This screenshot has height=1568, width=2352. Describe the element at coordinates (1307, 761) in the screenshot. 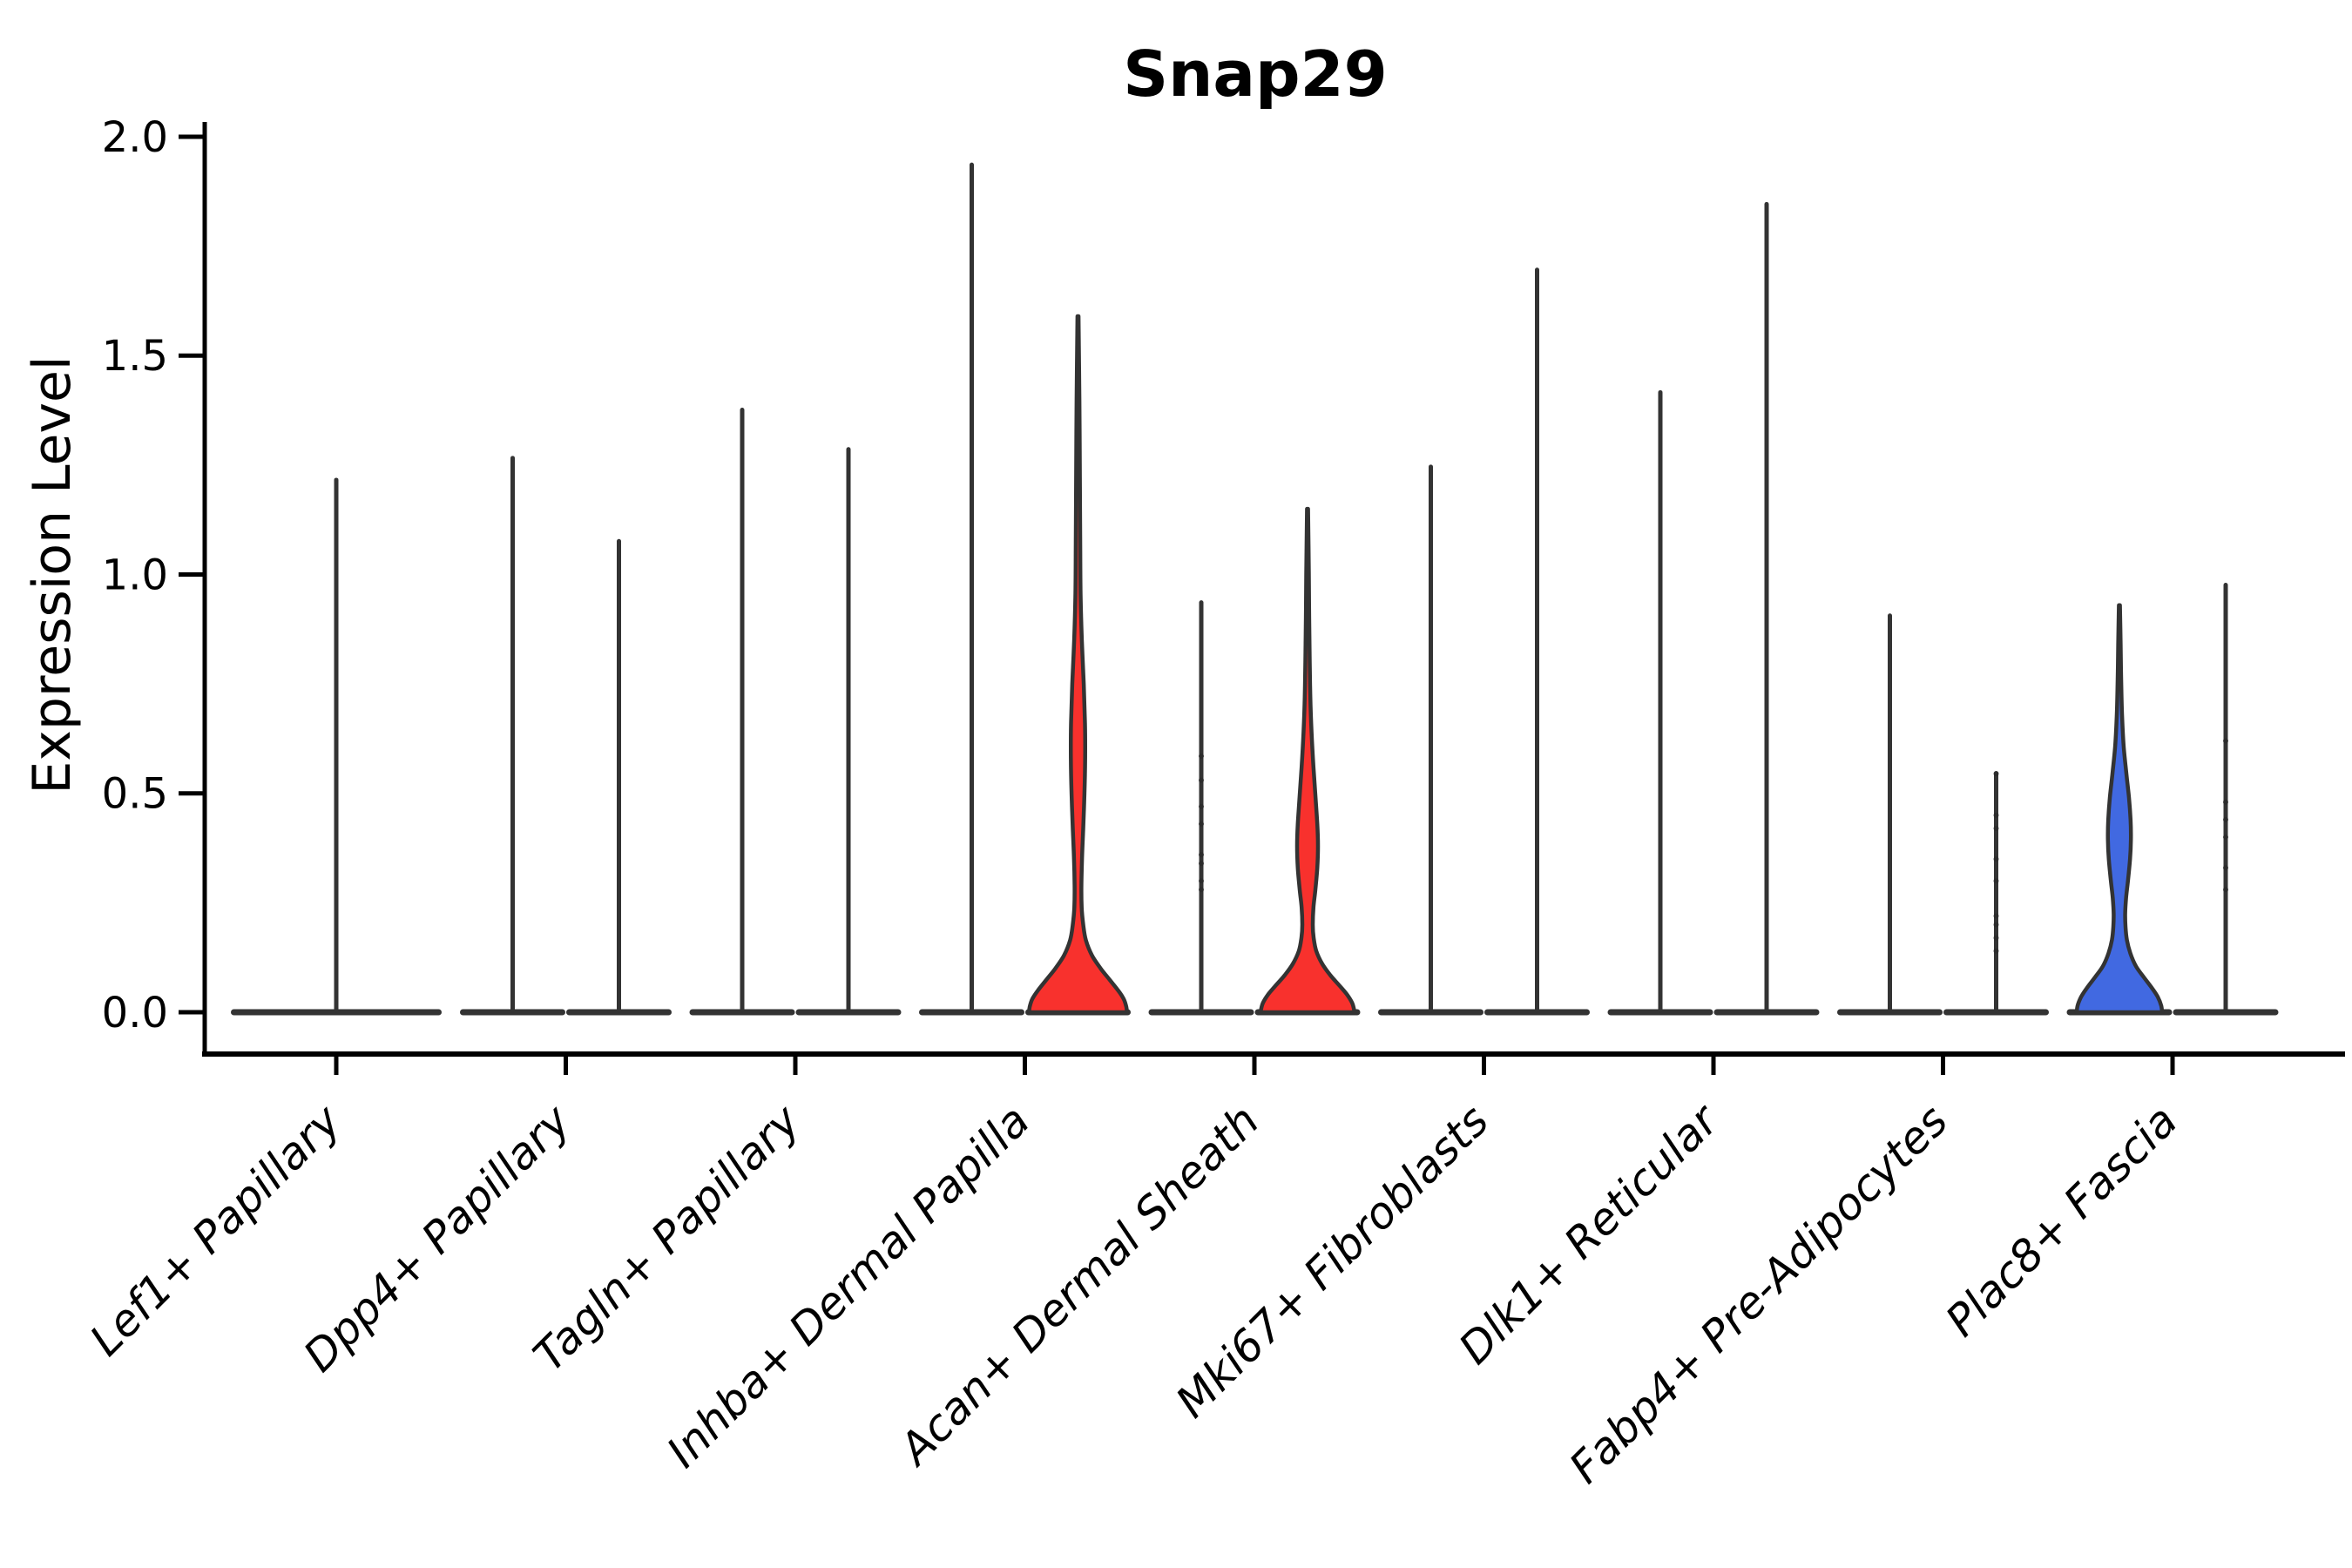

I see `violin-body-acan-dermal-sheath-right` at that location.